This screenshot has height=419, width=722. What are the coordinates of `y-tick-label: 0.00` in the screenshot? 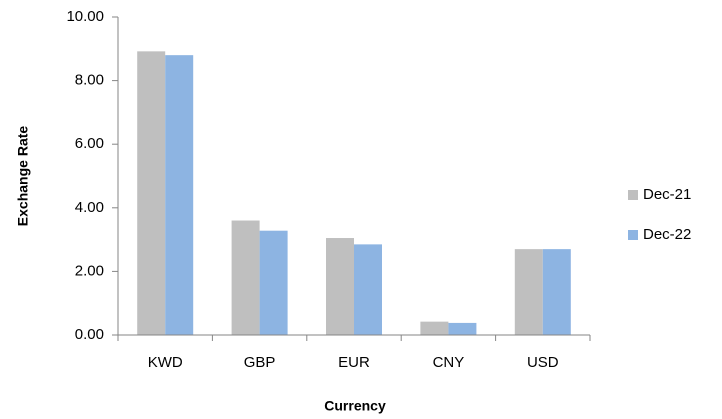 It's located at (89, 334).